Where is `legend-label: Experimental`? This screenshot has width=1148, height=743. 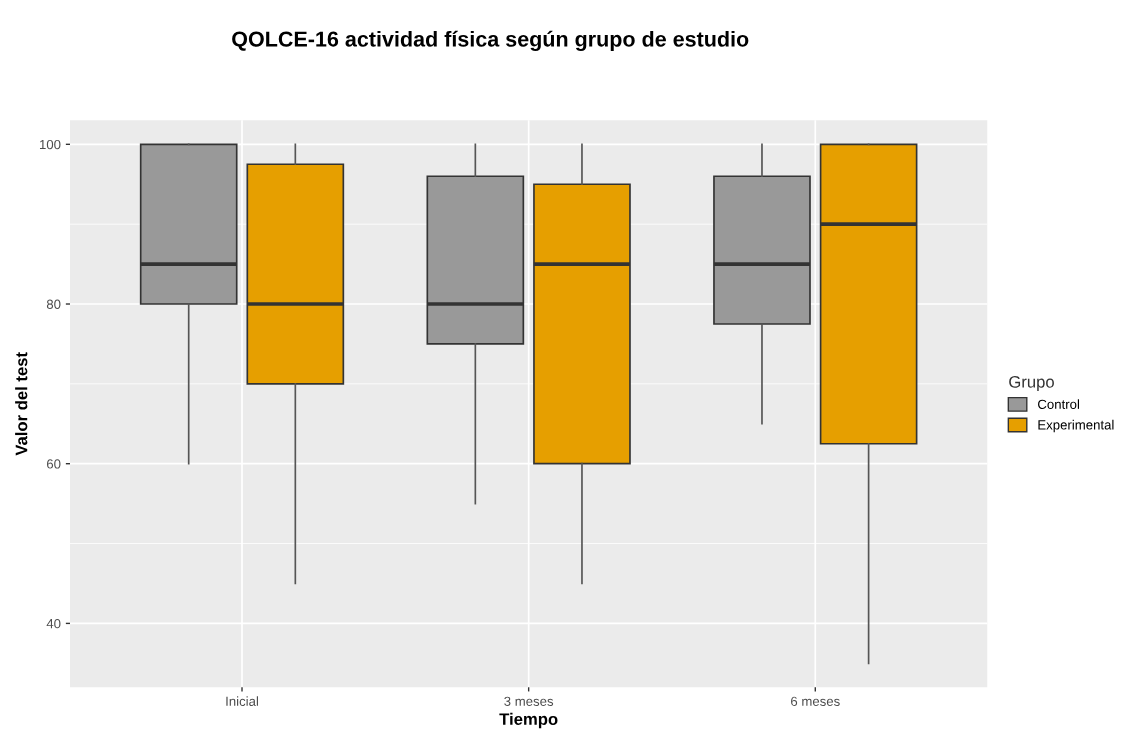
legend-label: Experimental is located at coordinates (1076, 426).